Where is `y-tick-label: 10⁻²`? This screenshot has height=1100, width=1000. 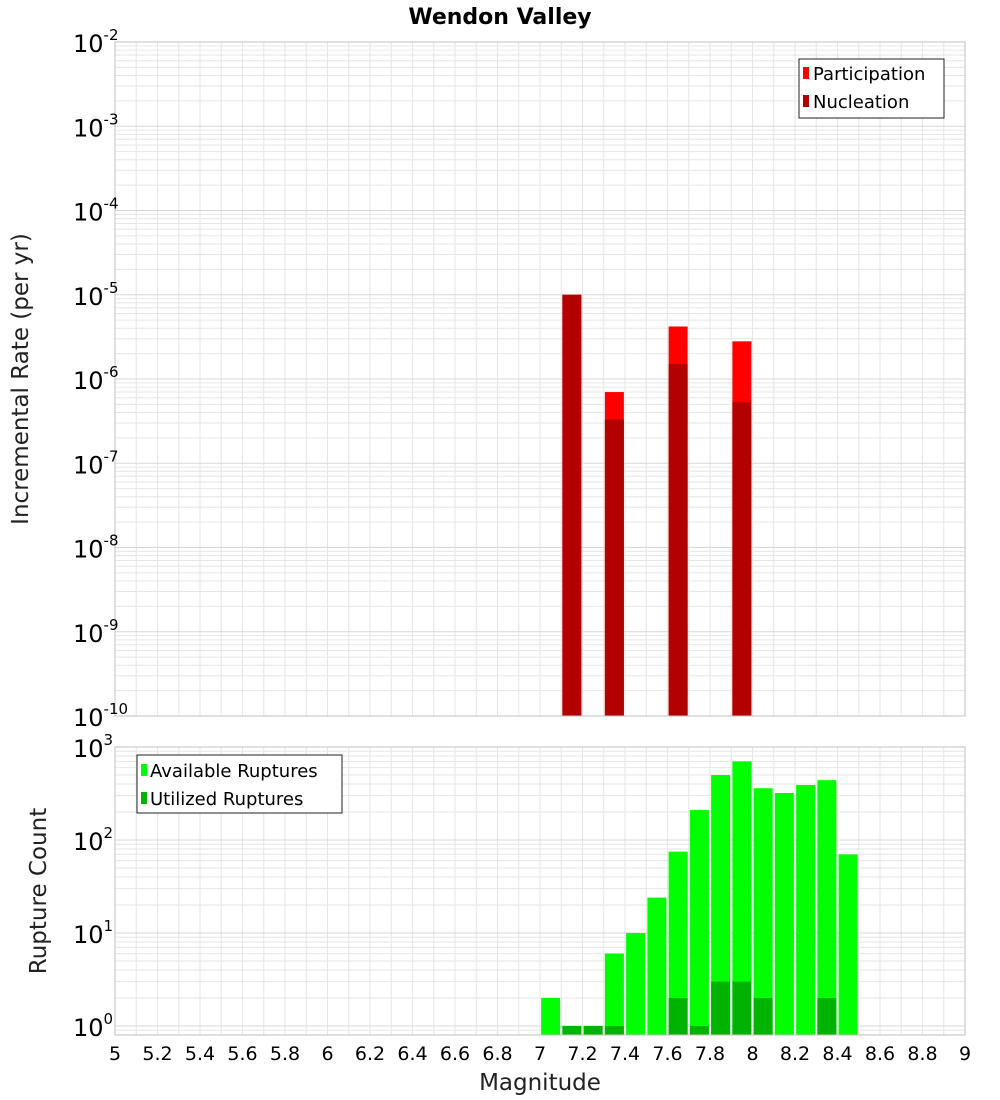
y-tick-label: 10⁻² is located at coordinates (96, 42).